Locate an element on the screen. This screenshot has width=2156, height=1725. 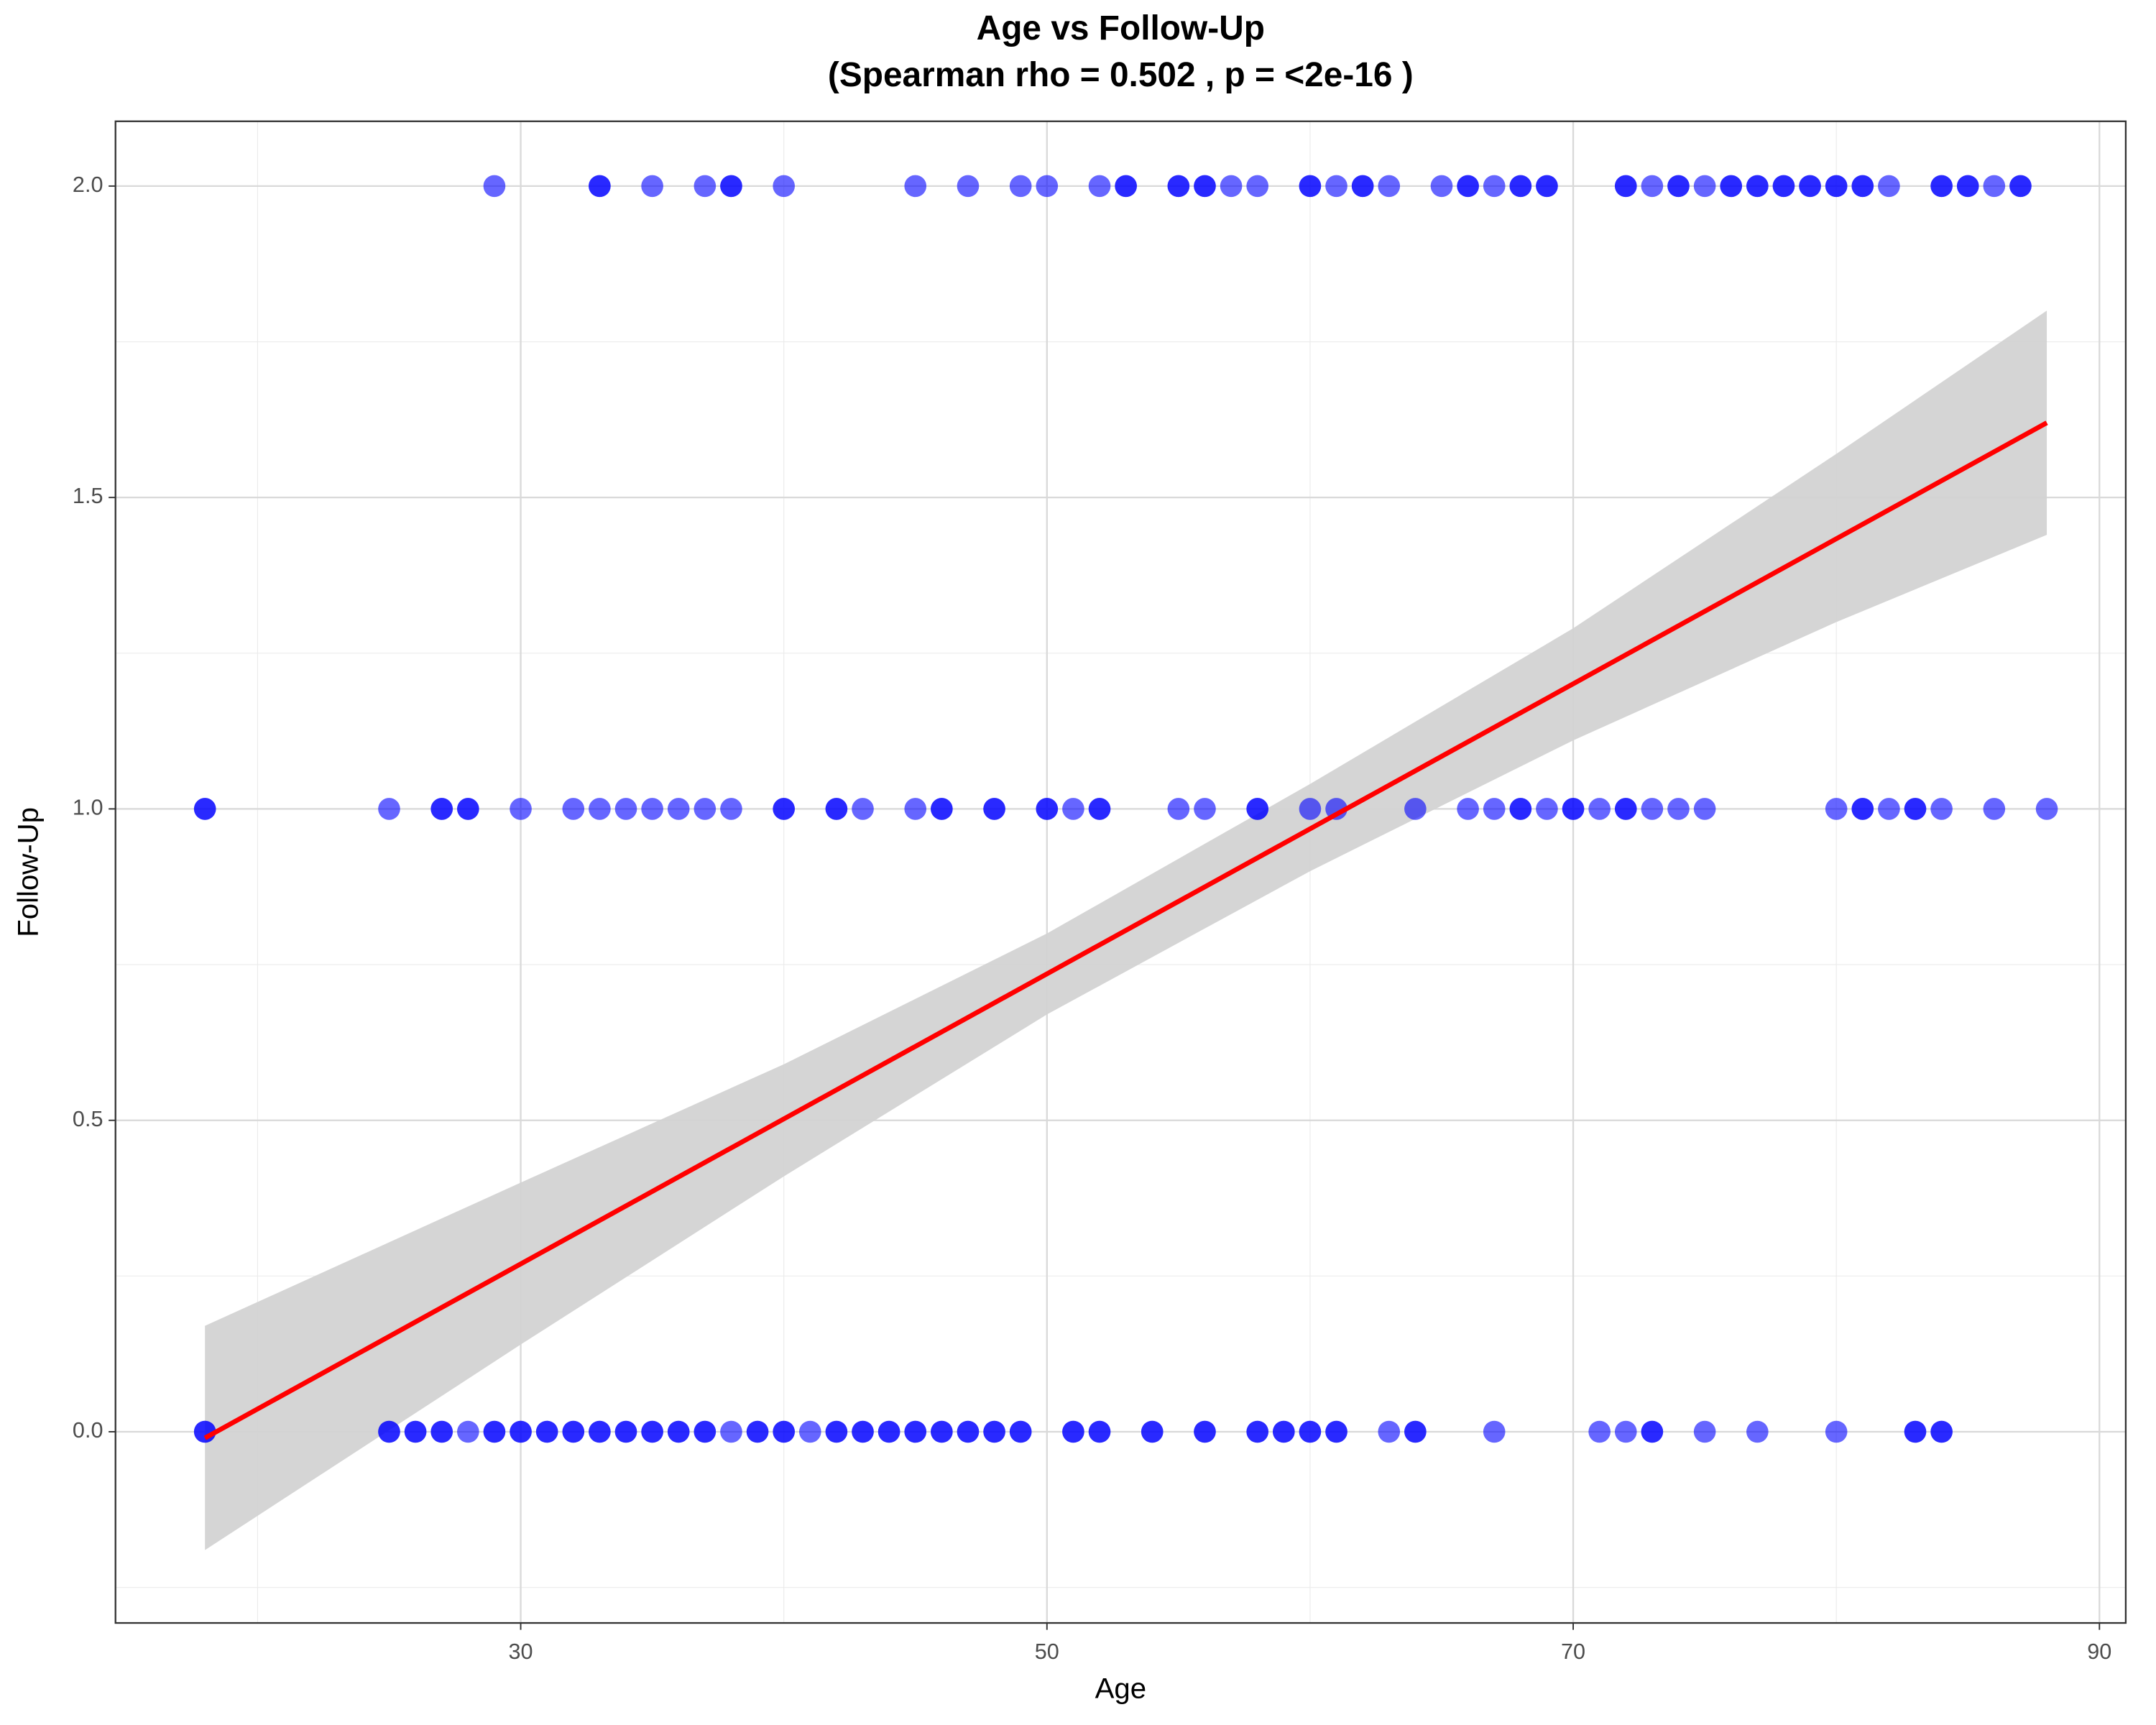
x-tick-label: 90 is located at coordinates (2099, 1651).